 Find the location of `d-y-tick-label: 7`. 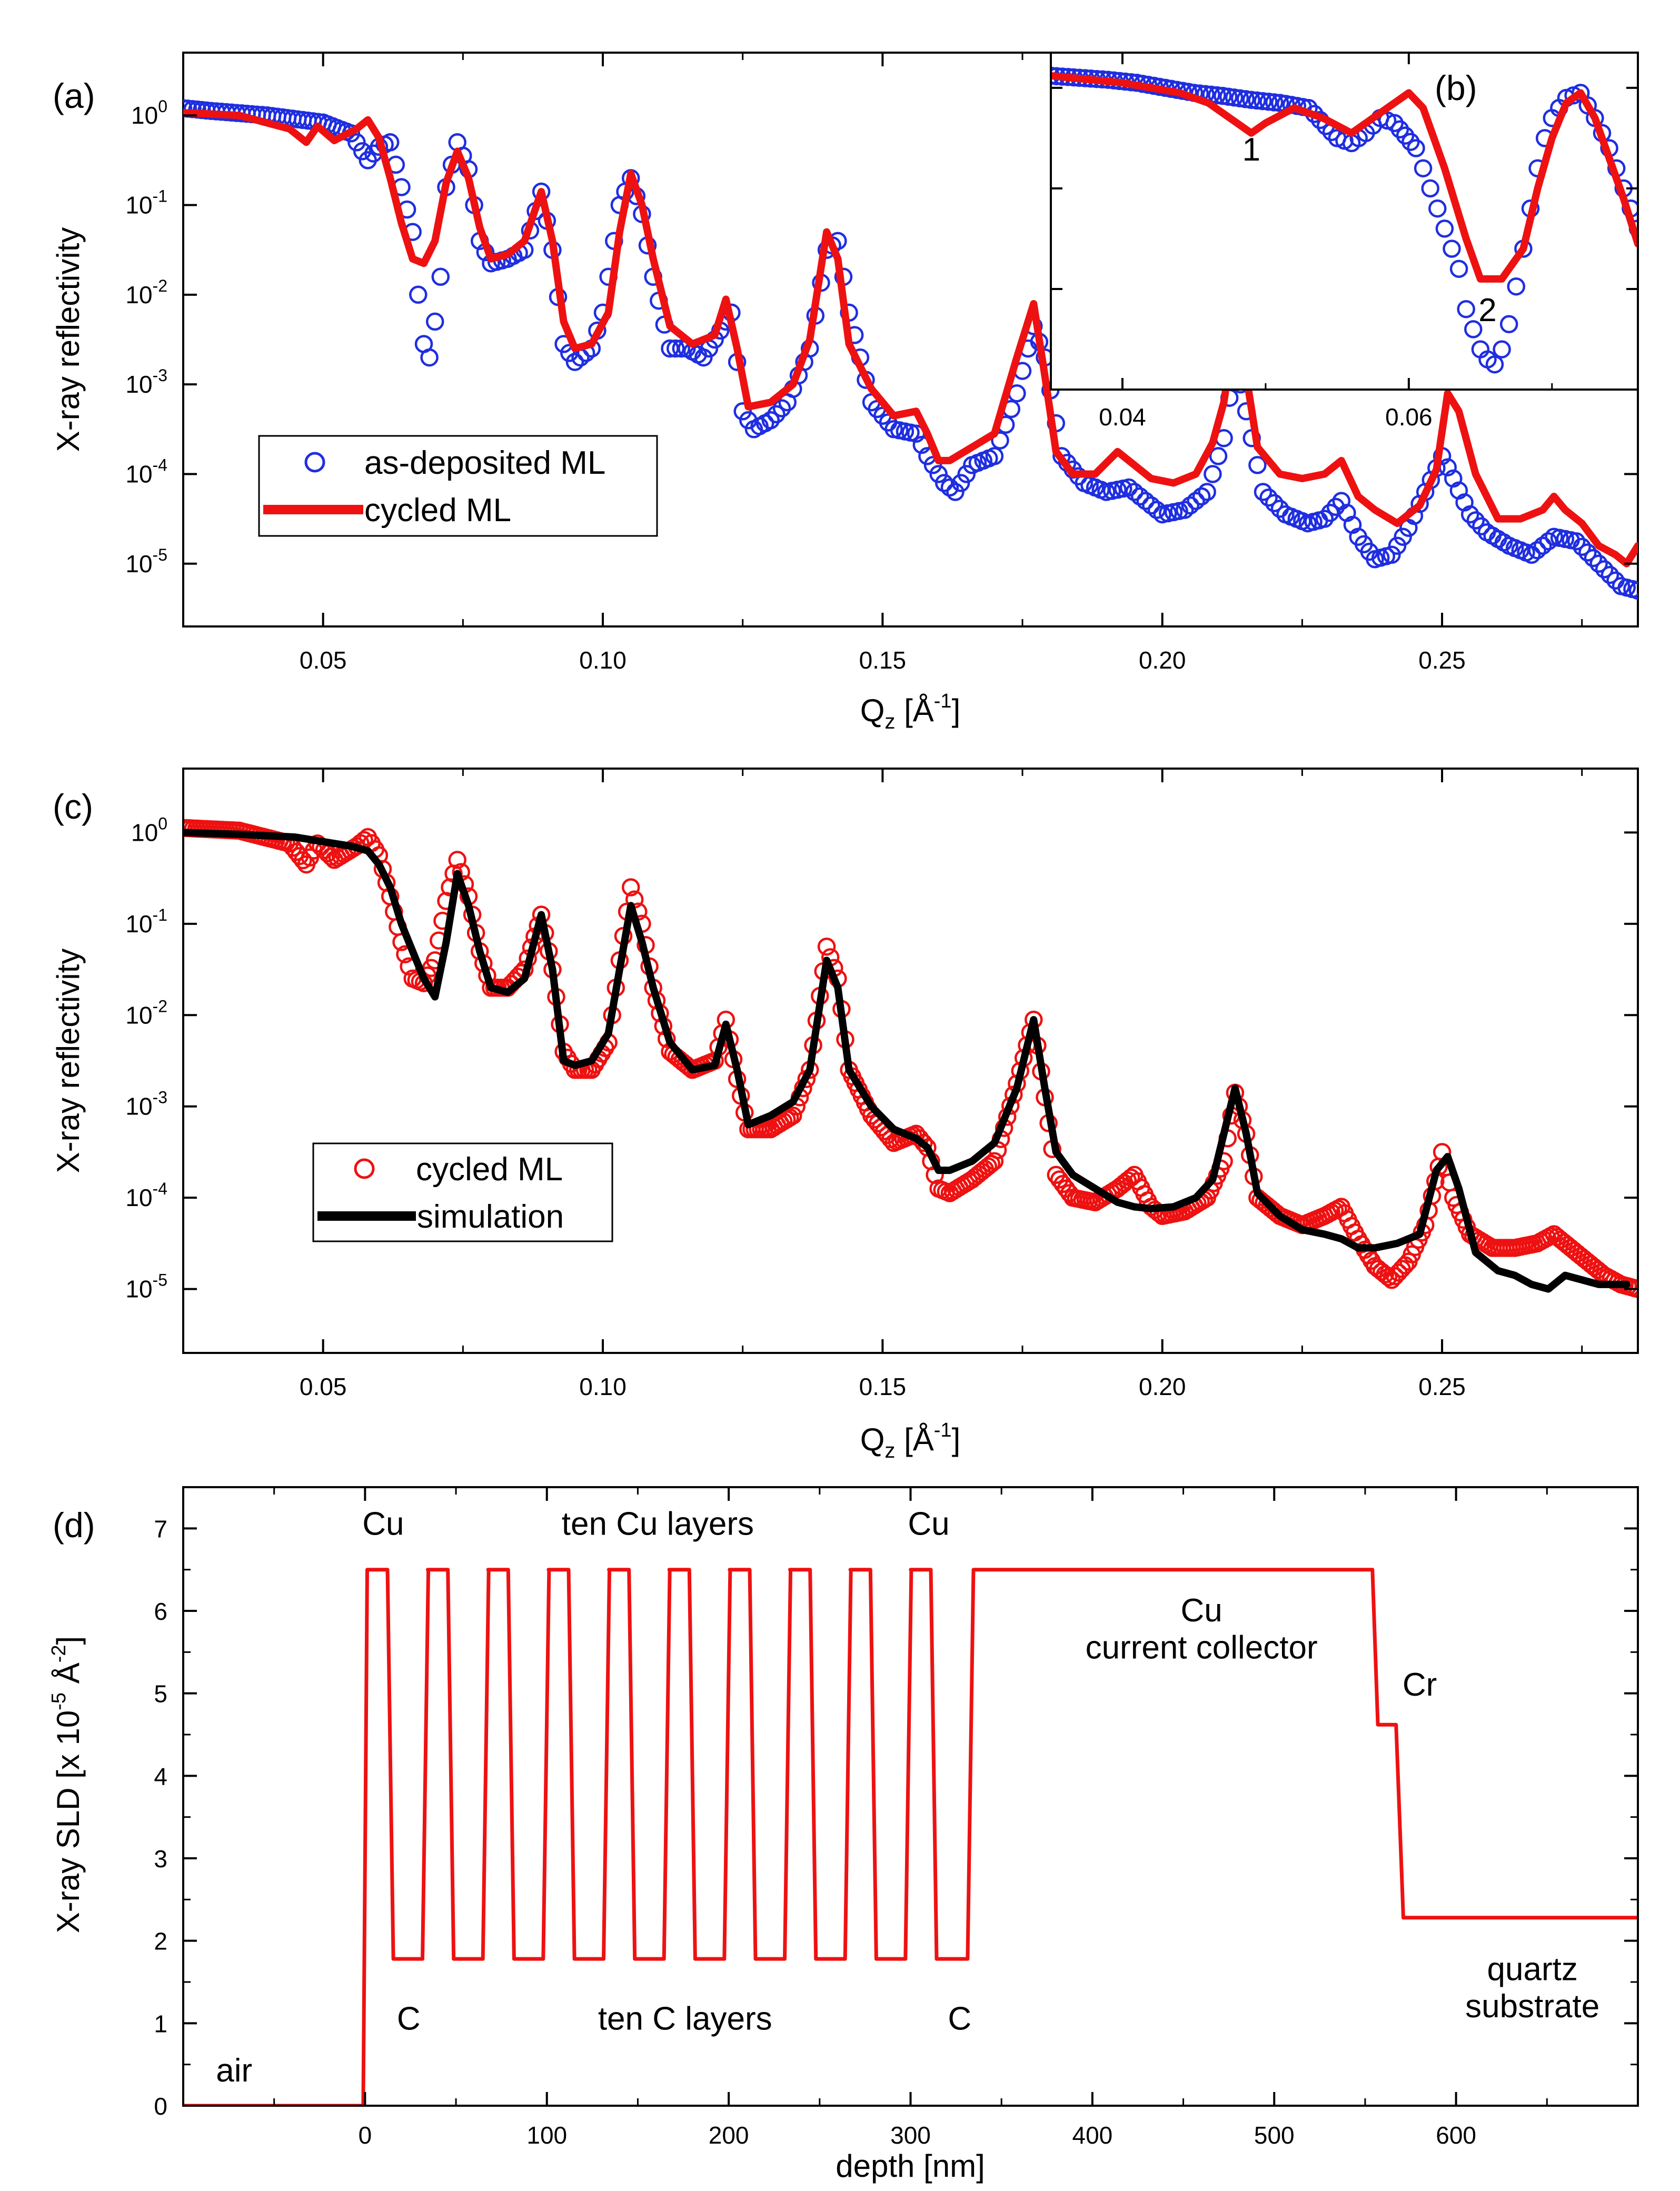

d-y-tick-label: 7 is located at coordinates (160, 1529).